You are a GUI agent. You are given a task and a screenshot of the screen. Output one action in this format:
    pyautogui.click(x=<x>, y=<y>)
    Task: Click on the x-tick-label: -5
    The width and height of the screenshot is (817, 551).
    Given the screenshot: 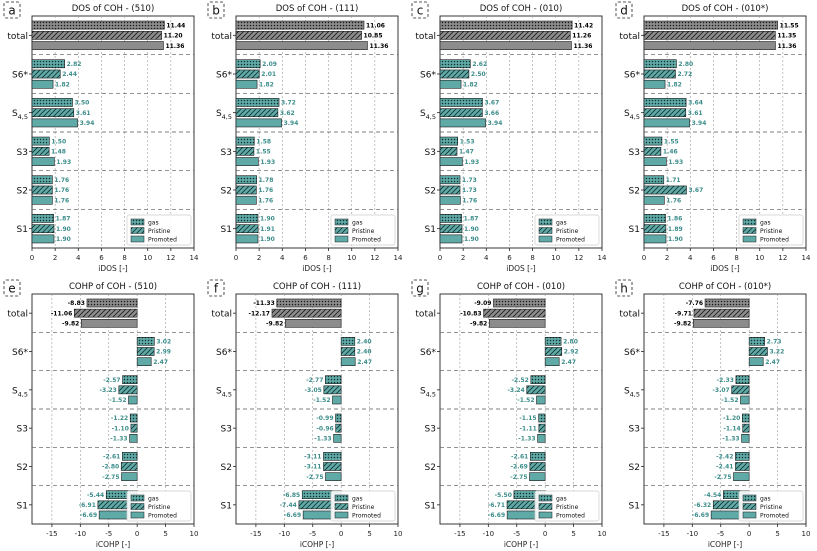 What is the action you would take?
    pyautogui.click(x=720, y=534)
    